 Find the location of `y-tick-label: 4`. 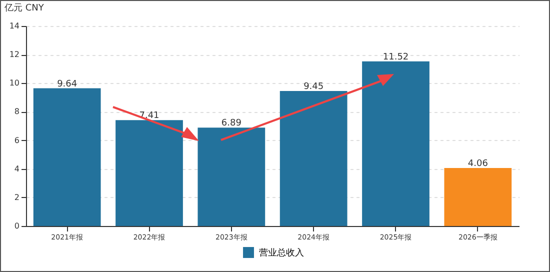

y-tick-label: 4 is located at coordinates (17, 169).